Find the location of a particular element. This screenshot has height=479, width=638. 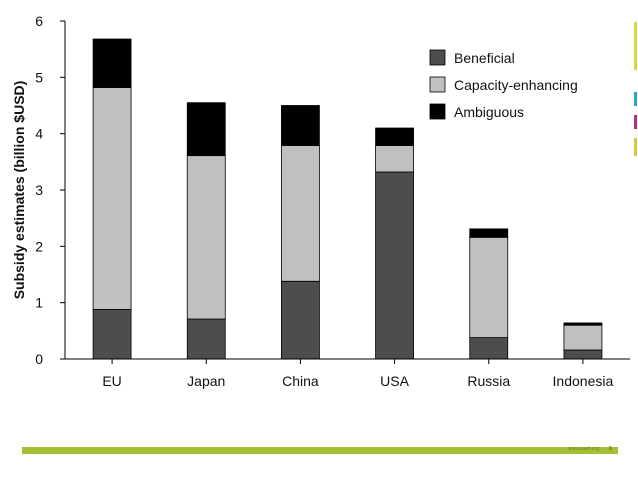

bar-beneficial-eu is located at coordinates (112, 334).